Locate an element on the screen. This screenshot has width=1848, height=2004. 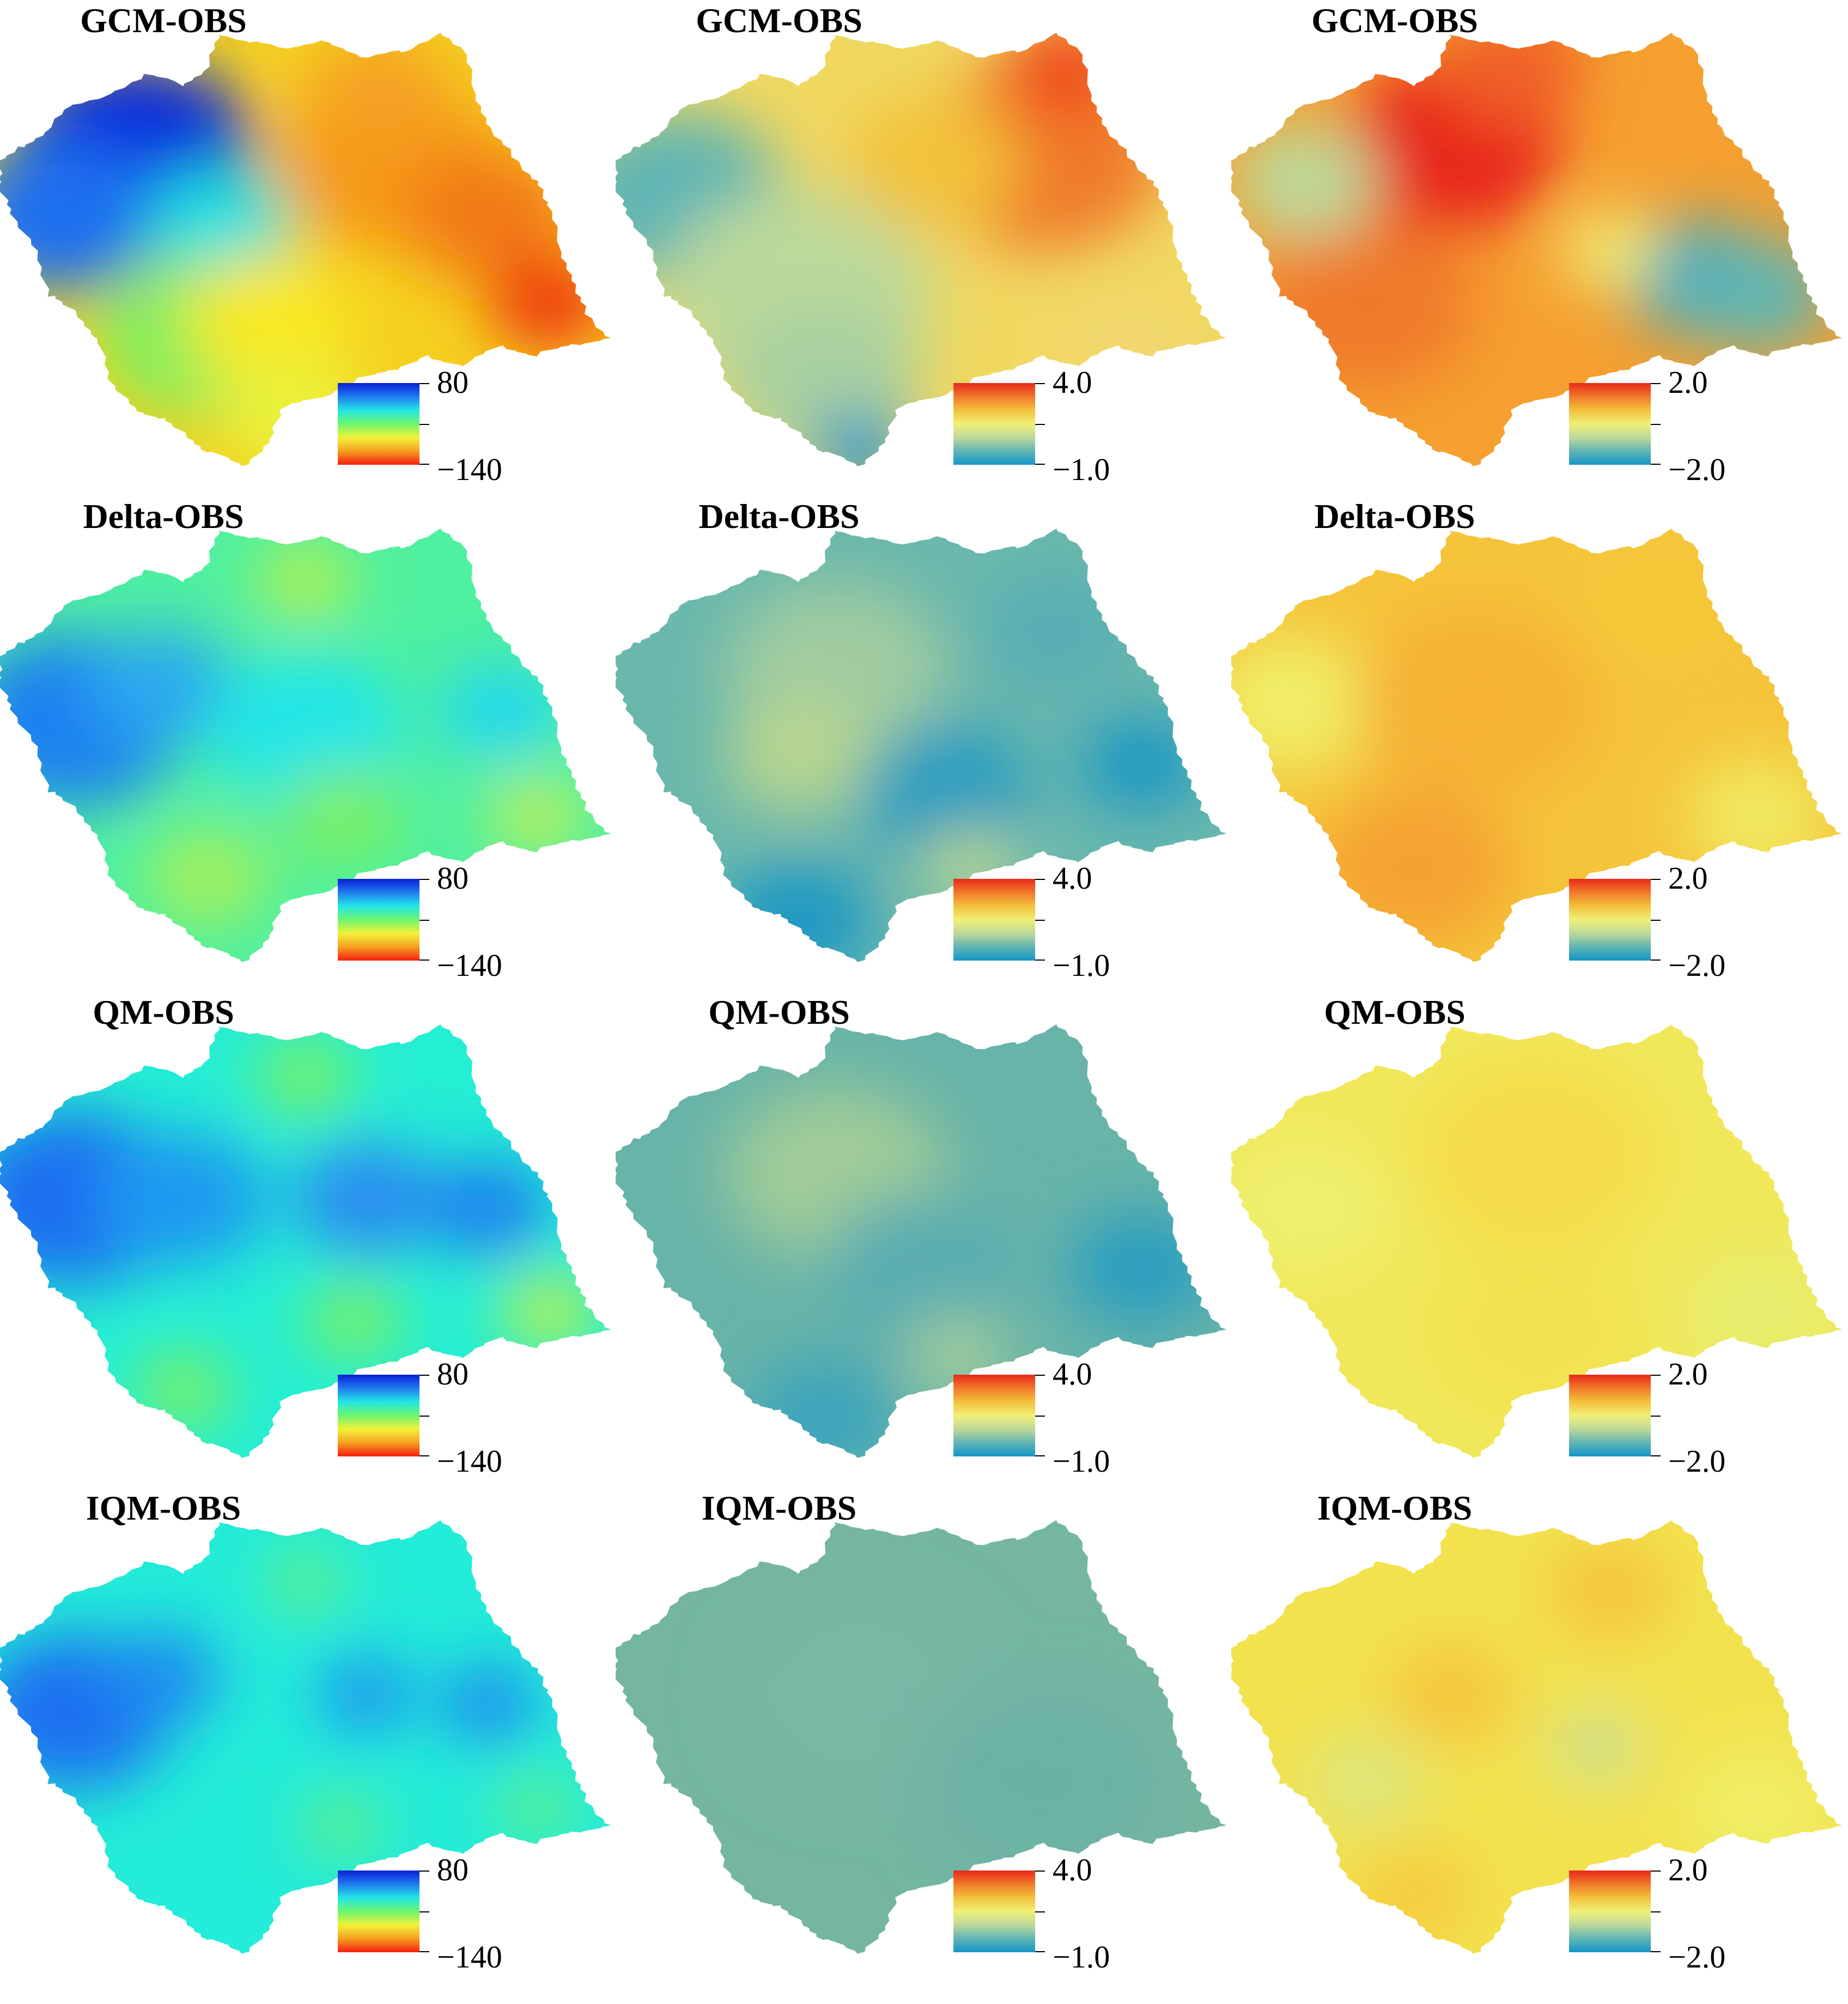
panel-title: Delta-OBS is located at coordinates (1394, 516).